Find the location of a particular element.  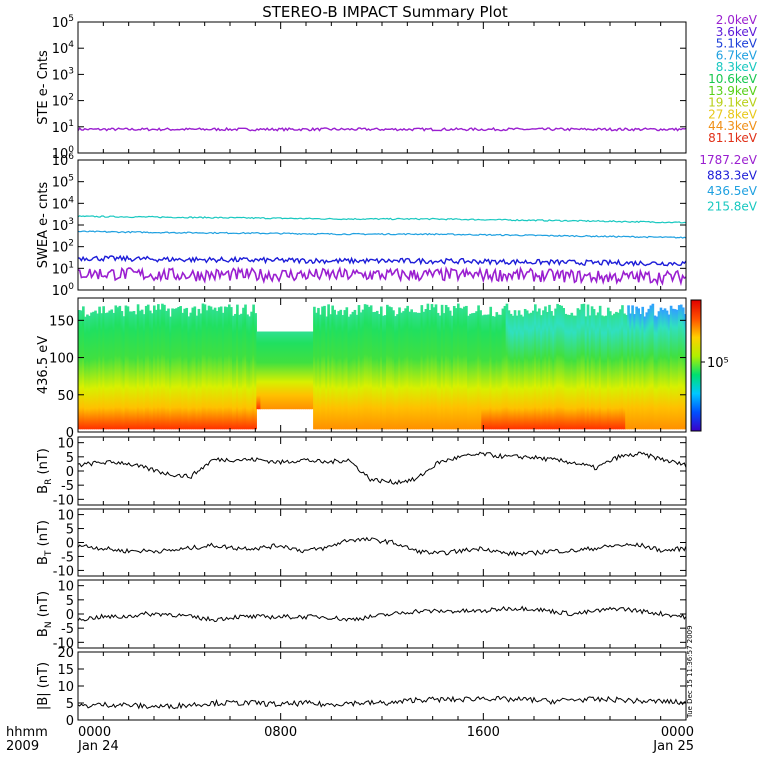

y-tick-label: 0 is located at coordinates (70, 472).